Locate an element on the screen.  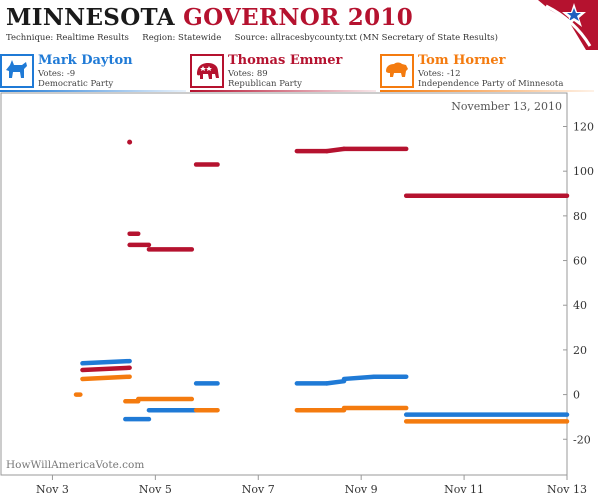
technique-label: Technique: is located at coordinates (30, 38).